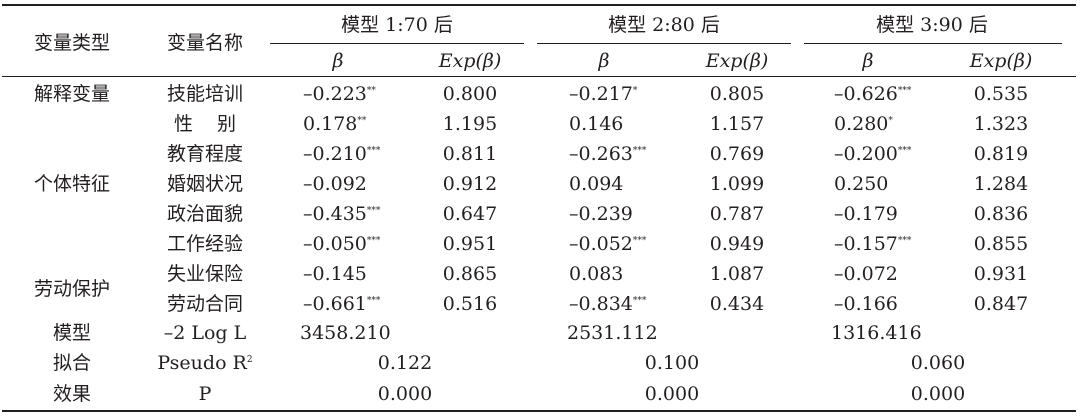  Describe the element at coordinates (205, 274) in the screenshot. I see `row-variable-name: 失业保险` at that location.